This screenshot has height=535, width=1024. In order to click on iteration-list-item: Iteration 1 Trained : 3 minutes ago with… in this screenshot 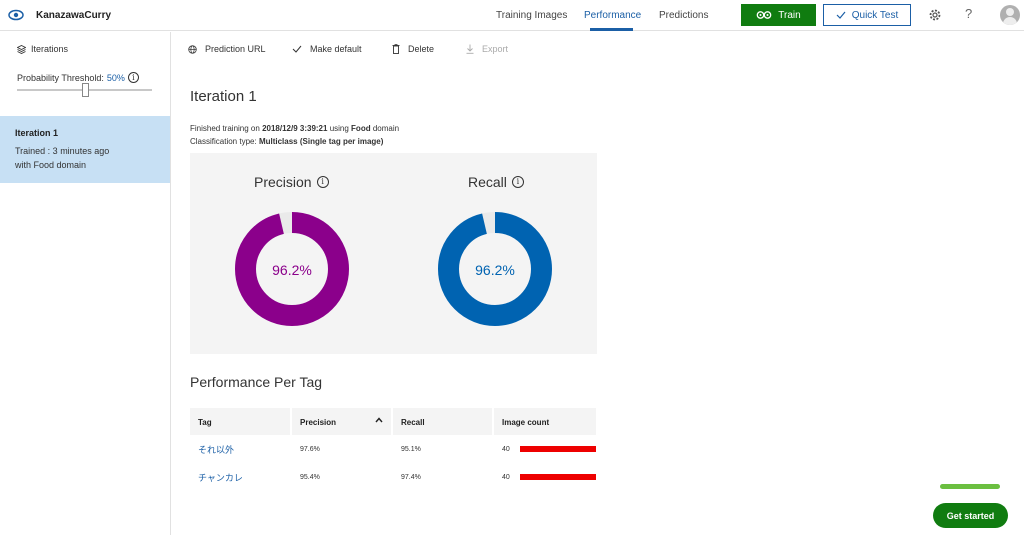, I will do `click(85, 149)`.